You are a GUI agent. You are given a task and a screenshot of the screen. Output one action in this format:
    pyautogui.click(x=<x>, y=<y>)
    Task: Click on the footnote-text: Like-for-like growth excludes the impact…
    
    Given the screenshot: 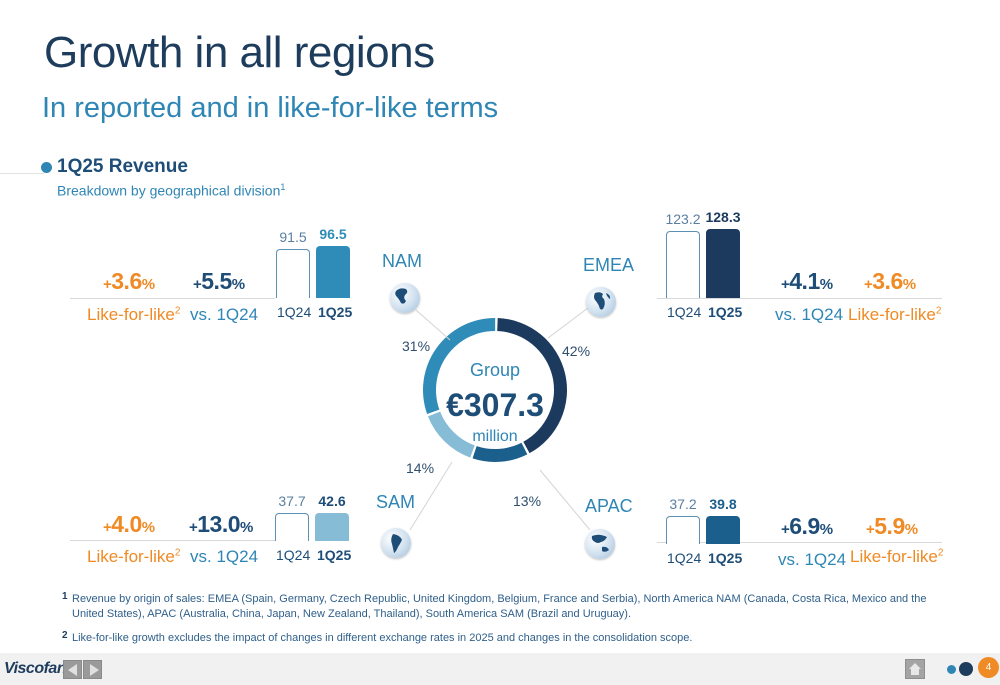 What is the action you would take?
    pyautogui.click(x=382, y=638)
    